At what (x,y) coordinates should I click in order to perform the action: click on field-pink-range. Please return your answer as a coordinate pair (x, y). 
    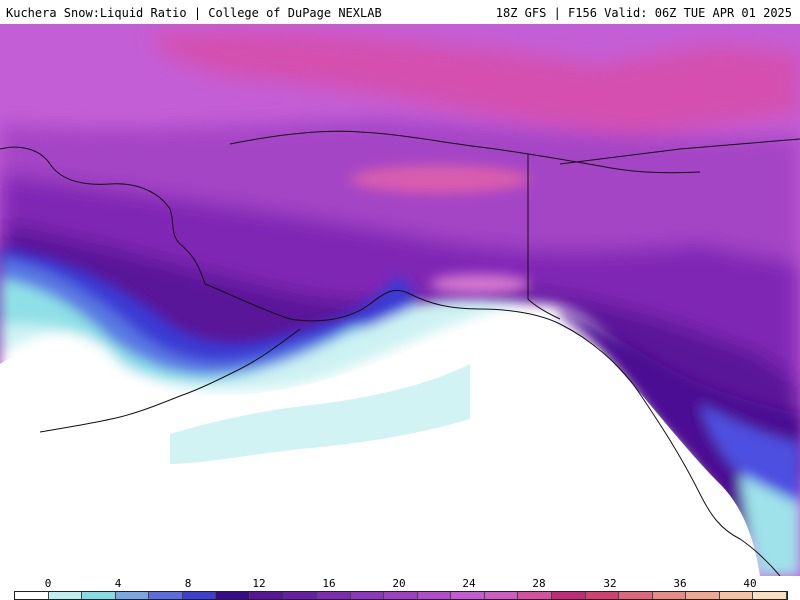
    Looking at the image, I should click on (480, 284).